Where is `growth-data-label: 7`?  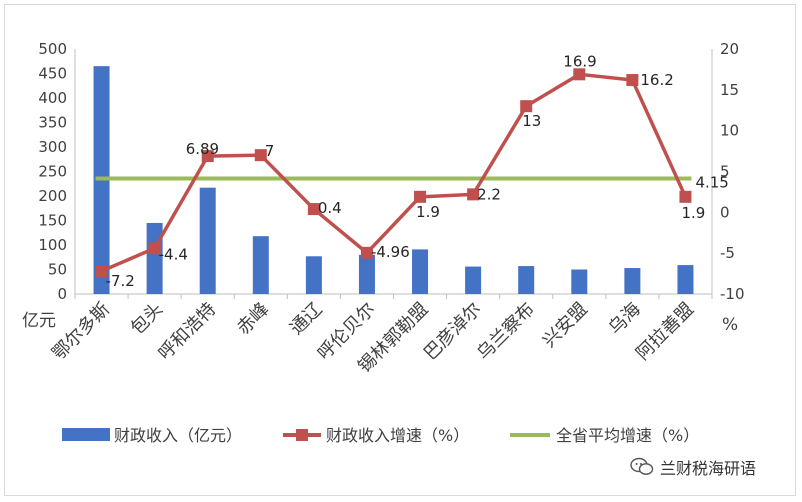
growth-data-label: 7 is located at coordinates (270, 151).